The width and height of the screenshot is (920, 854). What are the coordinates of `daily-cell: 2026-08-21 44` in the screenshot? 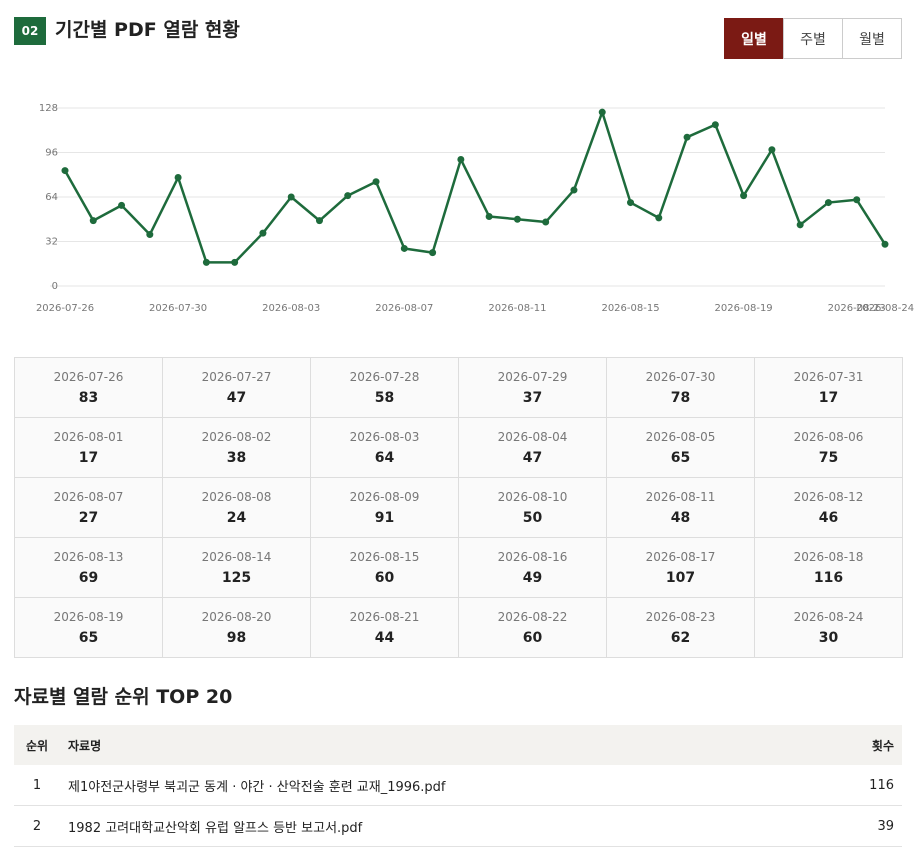 It's located at (385, 628).